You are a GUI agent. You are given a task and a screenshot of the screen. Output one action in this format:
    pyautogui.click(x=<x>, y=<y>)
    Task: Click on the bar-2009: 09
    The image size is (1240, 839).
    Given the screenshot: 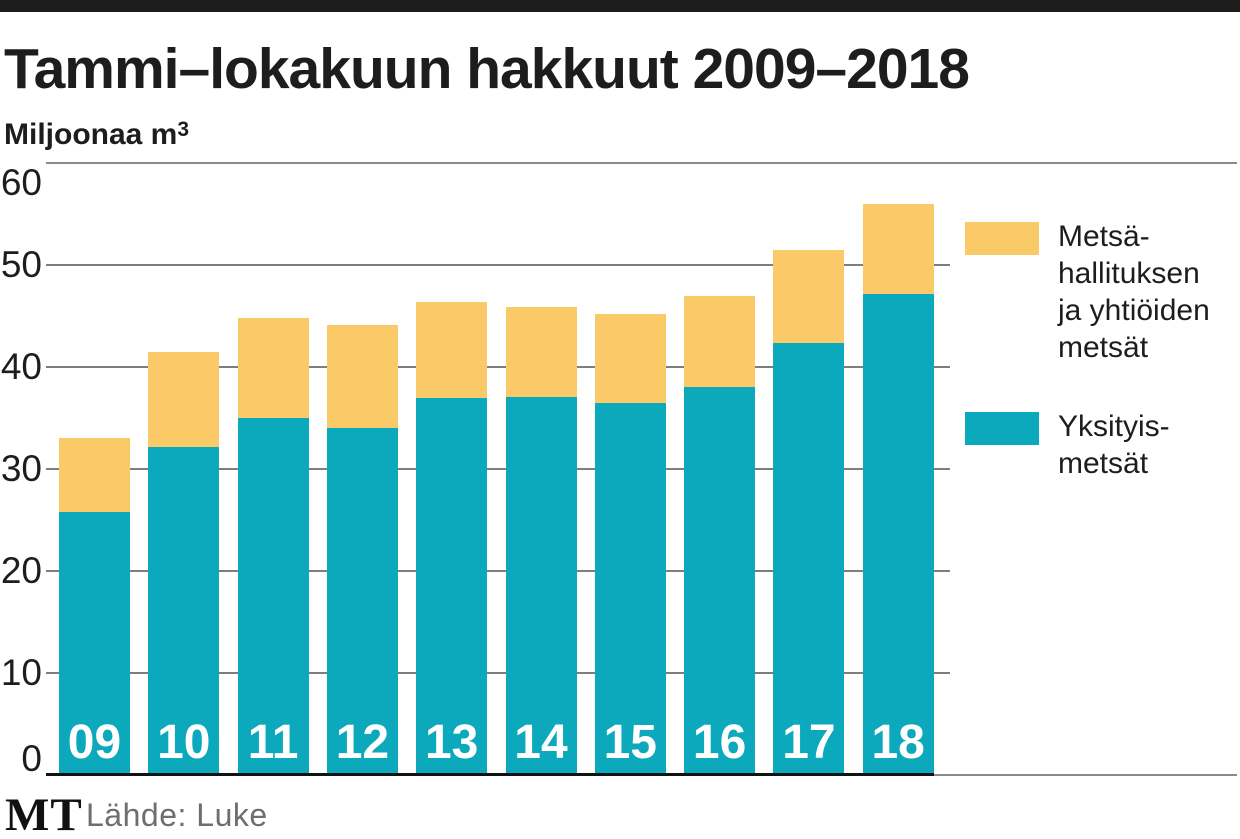 What is the action you would take?
    pyautogui.click(x=94, y=606)
    